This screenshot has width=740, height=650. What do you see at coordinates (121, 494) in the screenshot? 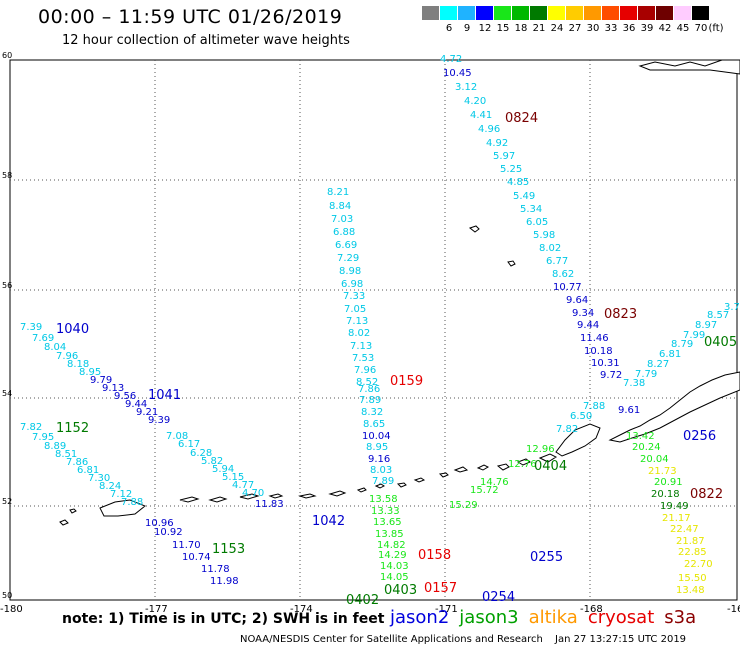
I see `wave-height-value: 7.12` at bounding box center [121, 494].